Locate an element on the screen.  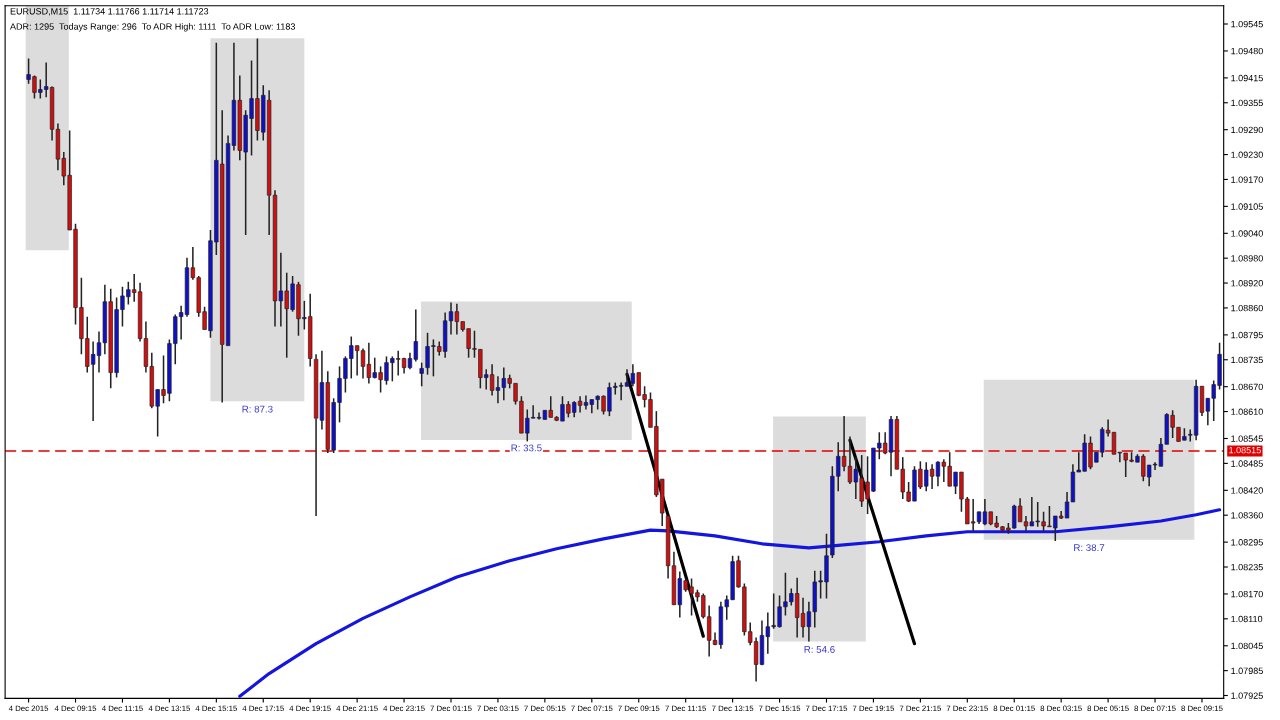
annotation: R: 54.6 is located at coordinates (819, 649).